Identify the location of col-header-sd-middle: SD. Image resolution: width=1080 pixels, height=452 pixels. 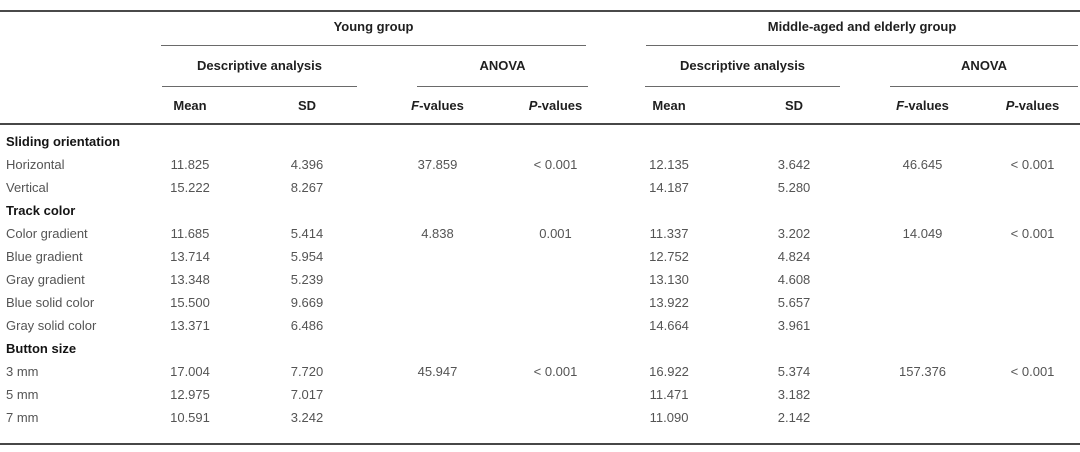
(794, 106).